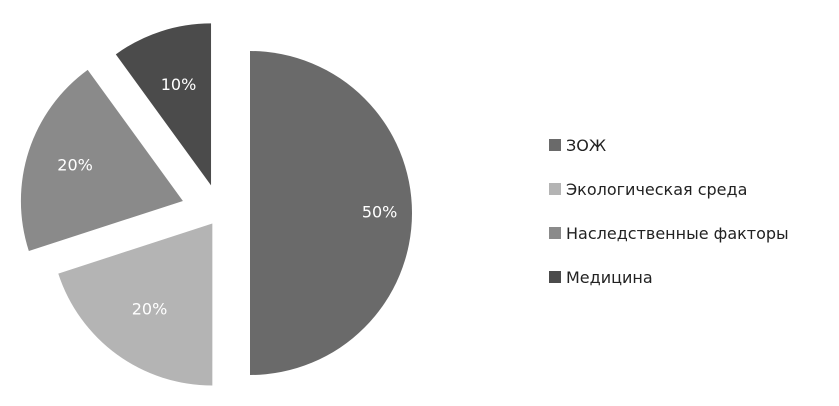 This screenshot has width=839, height=406. Describe the element at coordinates (586, 145) in the screenshot. I see `legend-label: ЗОЖ` at that location.